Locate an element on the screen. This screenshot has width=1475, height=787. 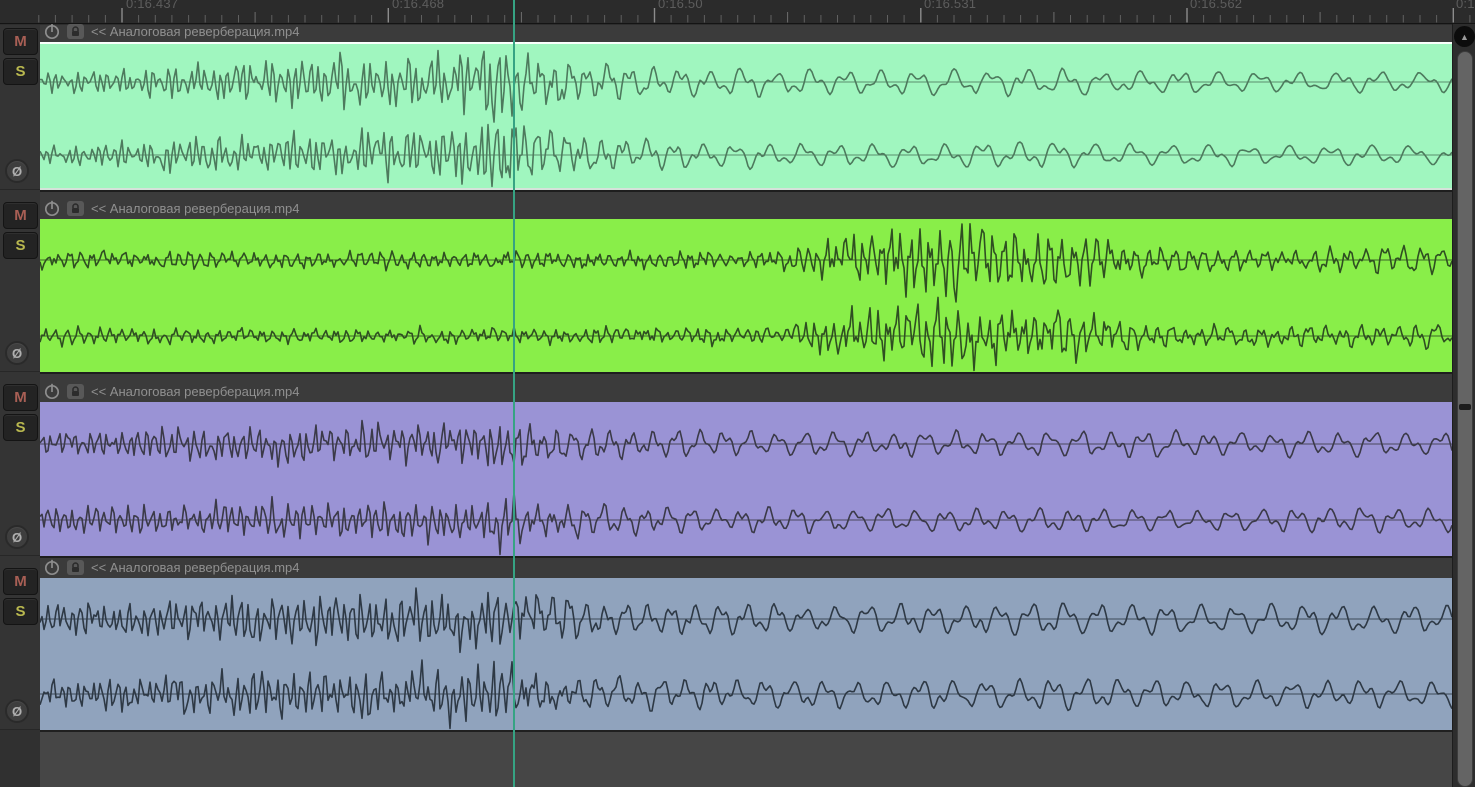
arrange-empty-area is located at coordinates (746, 758).